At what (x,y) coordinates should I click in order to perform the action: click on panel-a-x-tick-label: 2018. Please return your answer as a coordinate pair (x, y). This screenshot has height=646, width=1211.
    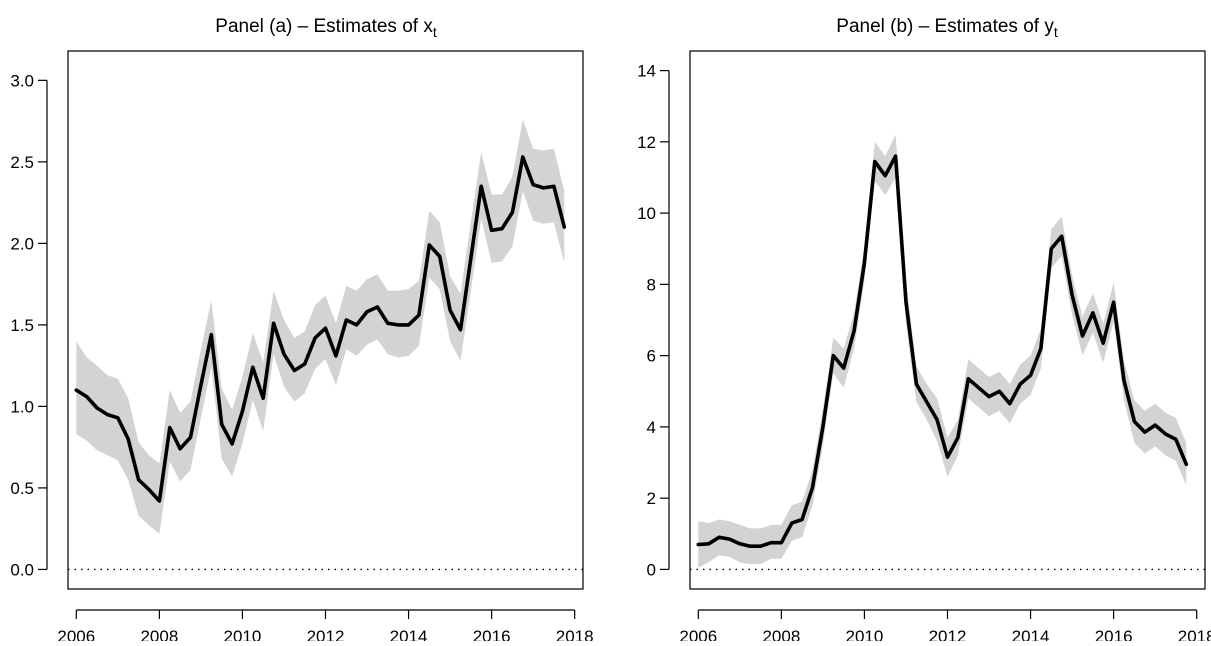
    Looking at the image, I should click on (575, 634).